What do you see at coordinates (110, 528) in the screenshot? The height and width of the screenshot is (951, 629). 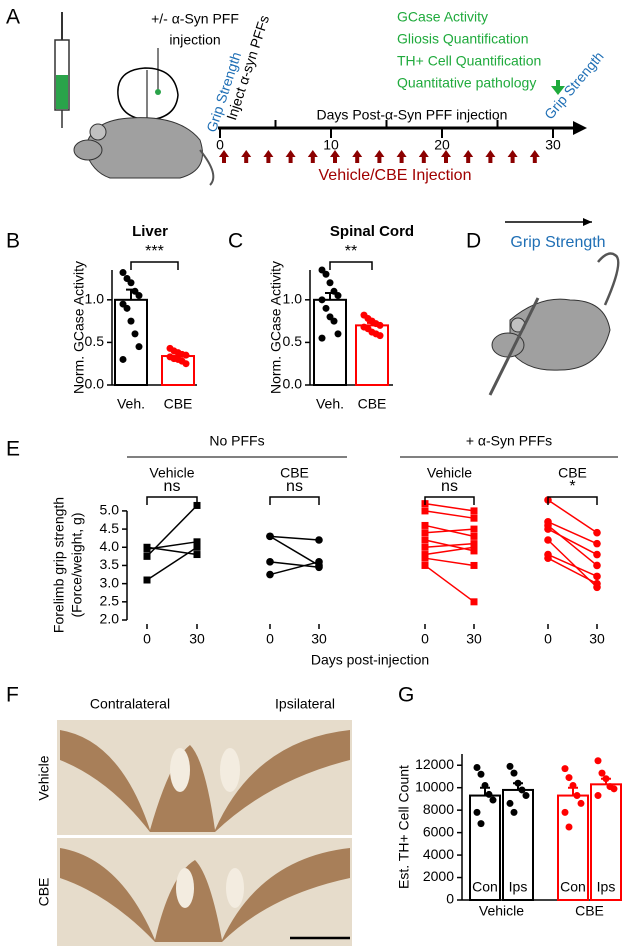 I see `y-tick-label: 4.5` at bounding box center [110, 528].